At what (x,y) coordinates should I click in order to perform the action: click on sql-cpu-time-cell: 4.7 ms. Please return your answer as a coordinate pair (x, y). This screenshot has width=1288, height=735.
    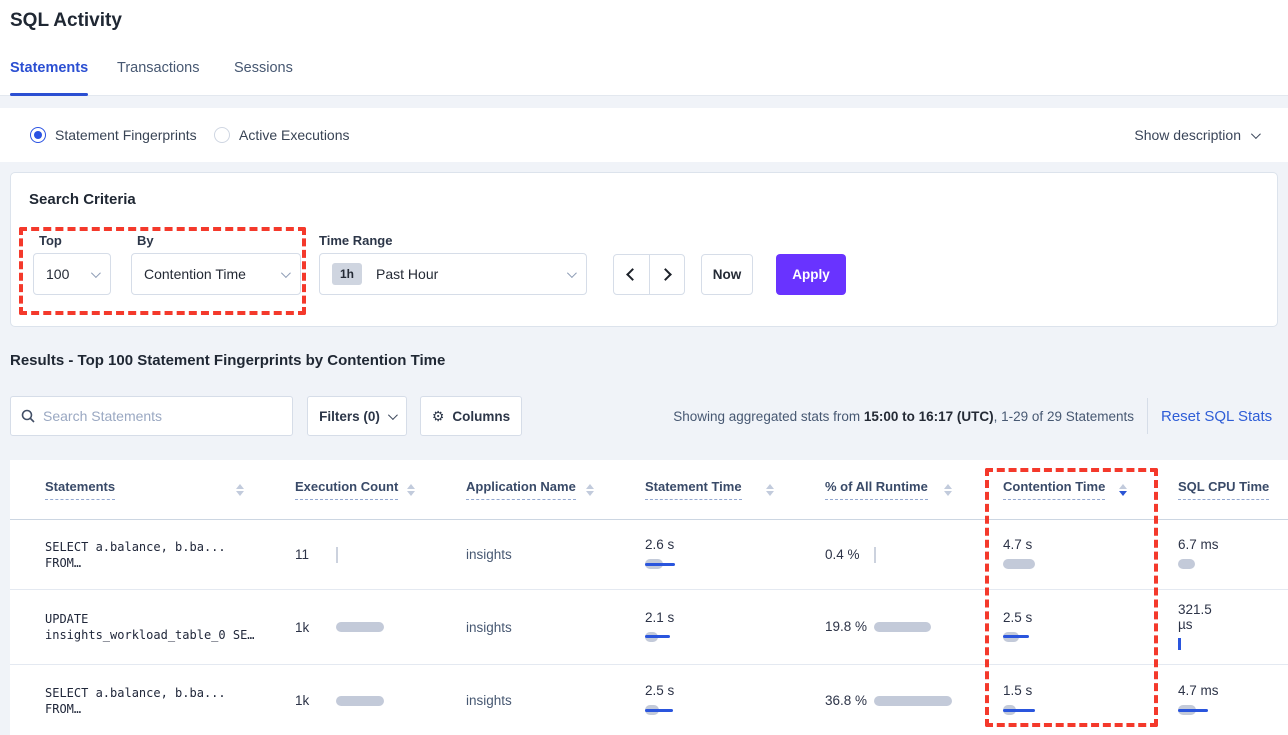
    Looking at the image, I should click on (1215, 700).